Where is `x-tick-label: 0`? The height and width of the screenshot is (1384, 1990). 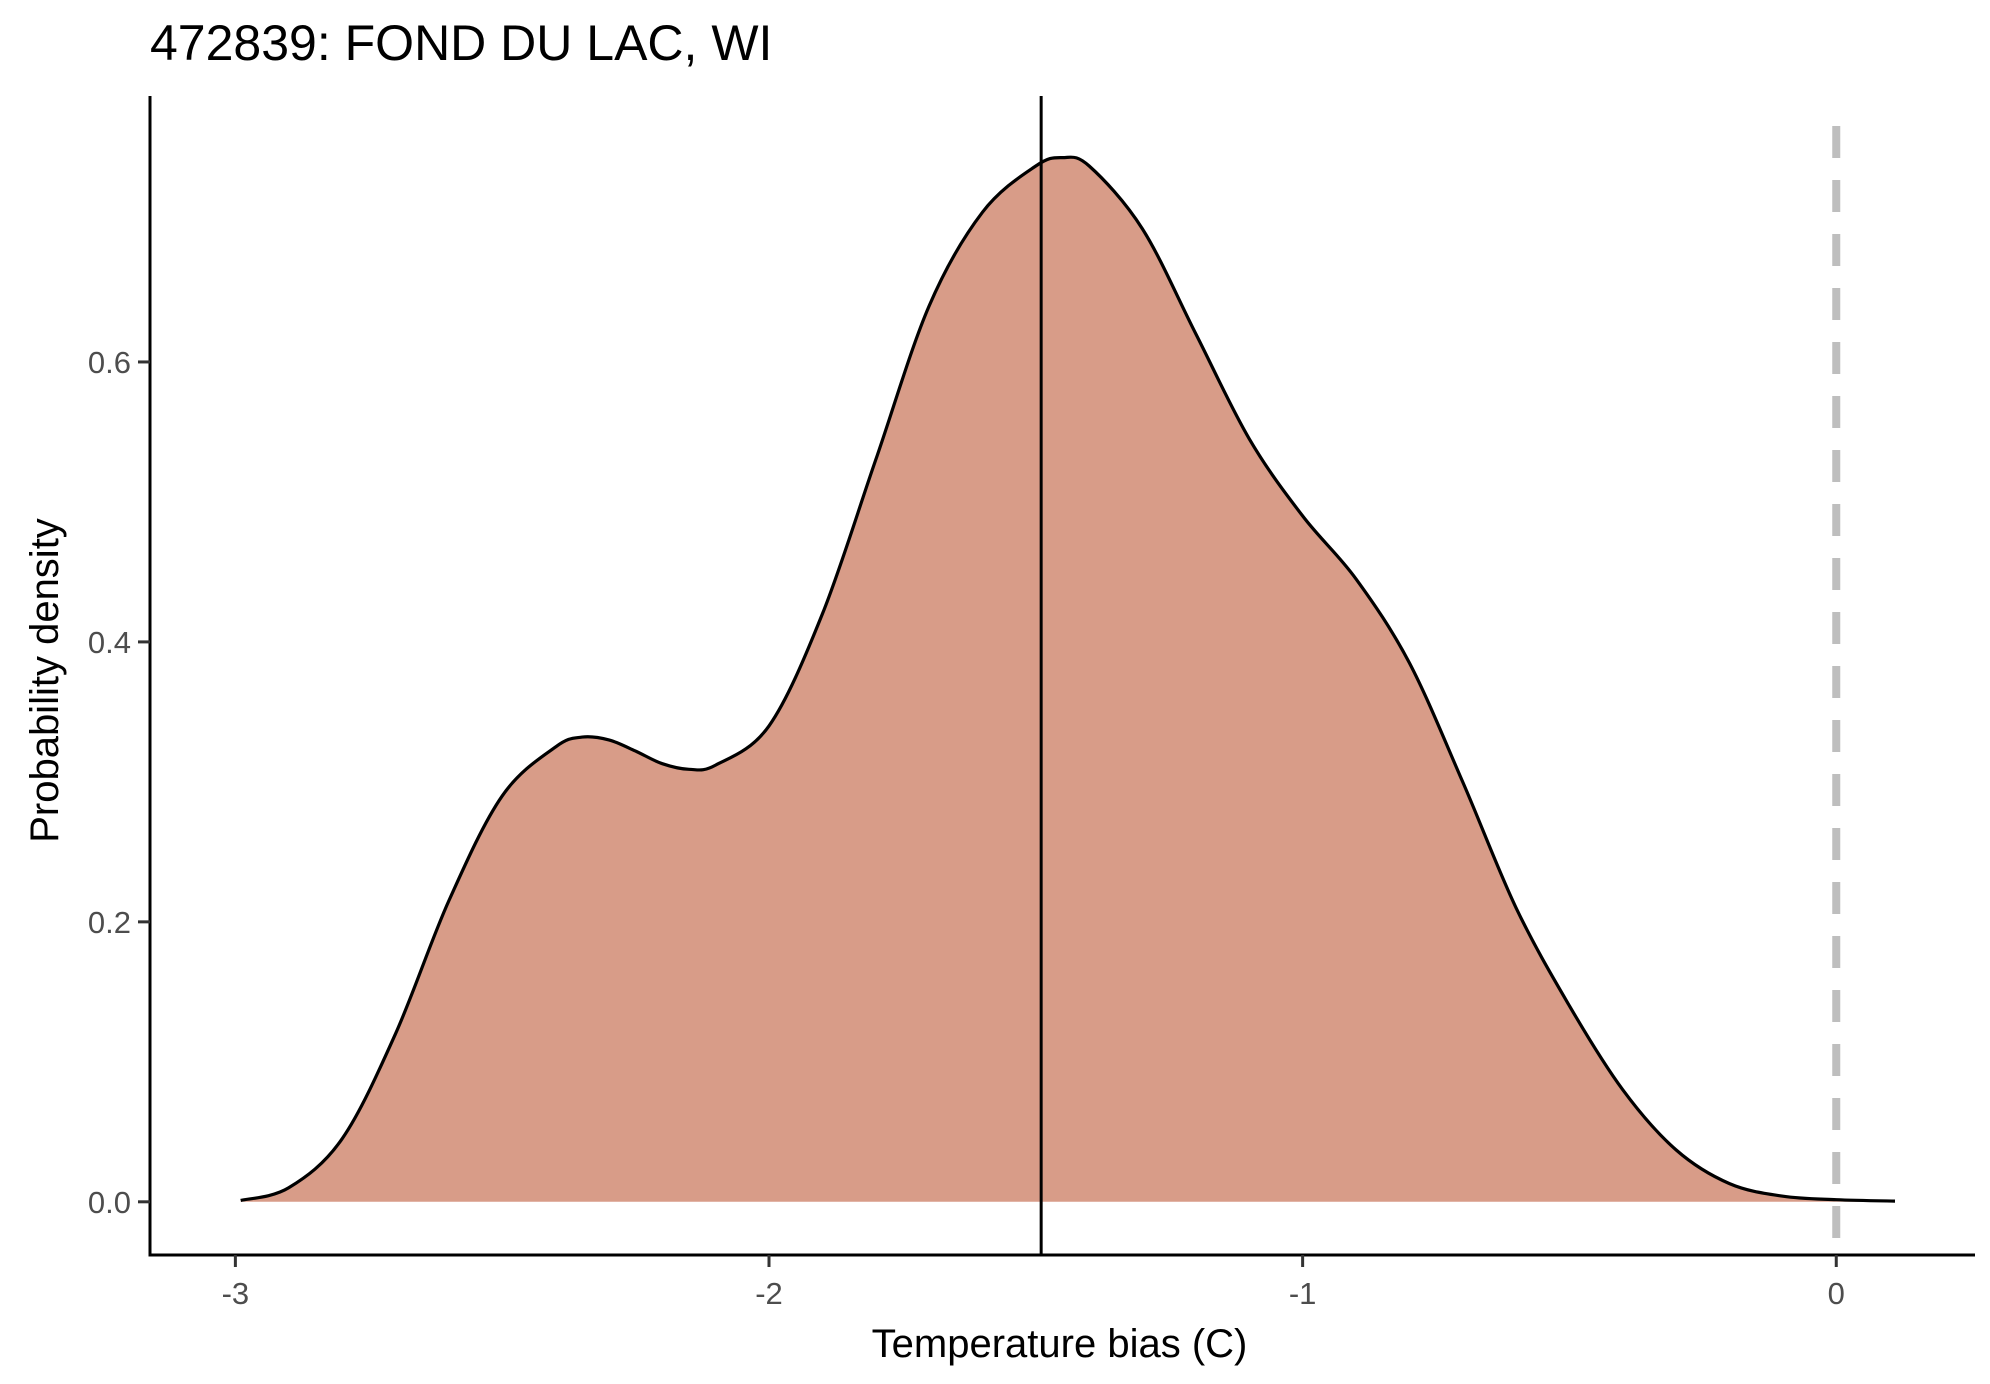
x-tick-label: 0 is located at coordinates (1836, 1293).